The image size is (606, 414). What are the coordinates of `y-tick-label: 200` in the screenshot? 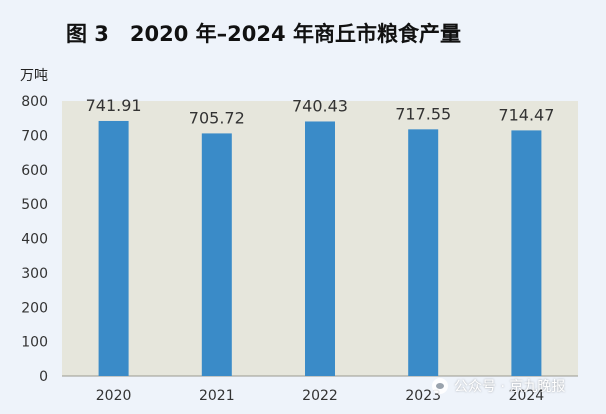 It's located at (34, 308).